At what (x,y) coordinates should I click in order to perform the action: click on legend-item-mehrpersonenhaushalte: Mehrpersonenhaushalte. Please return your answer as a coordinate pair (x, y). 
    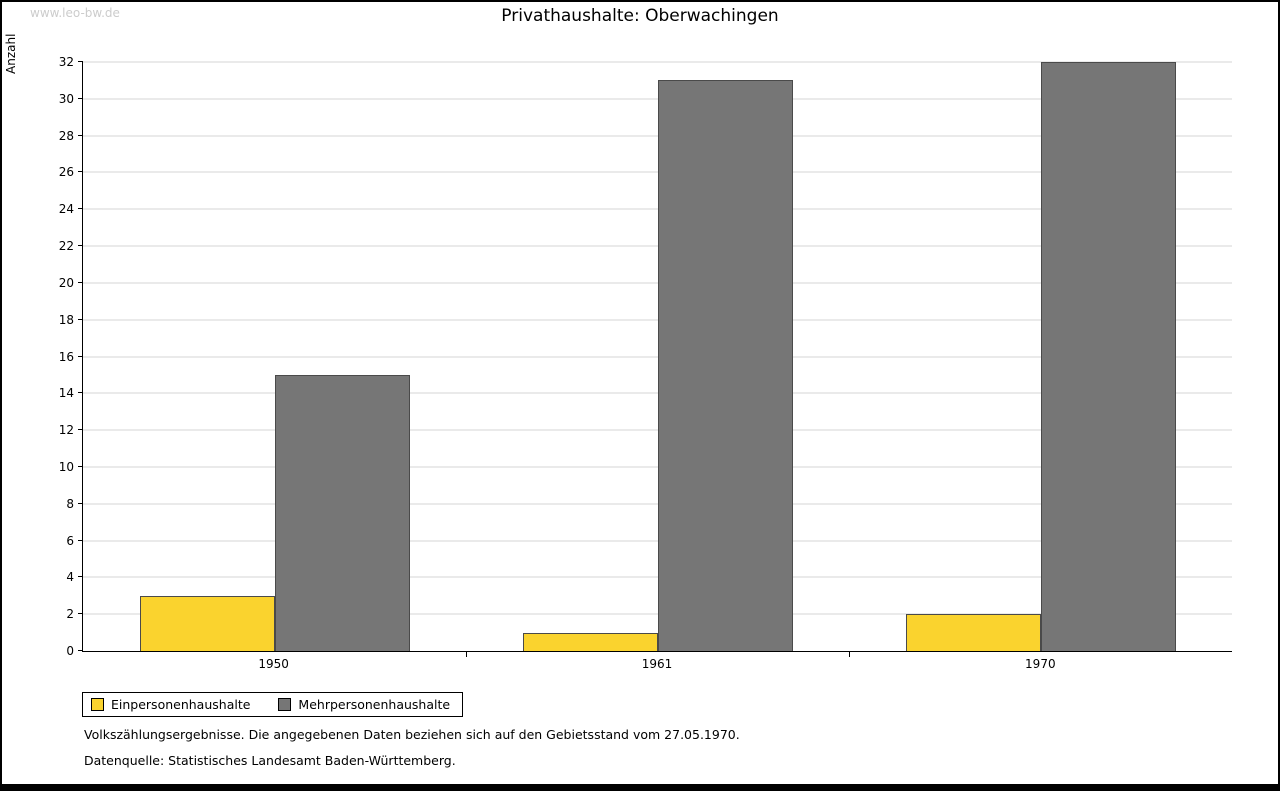
    Looking at the image, I should click on (364, 704).